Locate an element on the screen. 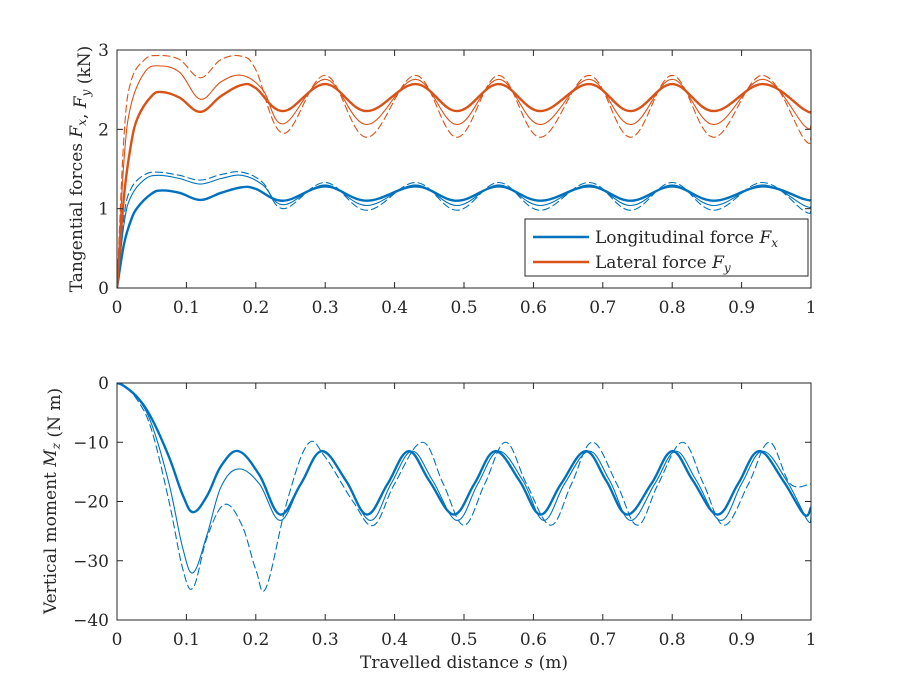 This screenshot has width=897, height=697. x-axis-label: Travelled distance s (m) is located at coordinates (464, 663).